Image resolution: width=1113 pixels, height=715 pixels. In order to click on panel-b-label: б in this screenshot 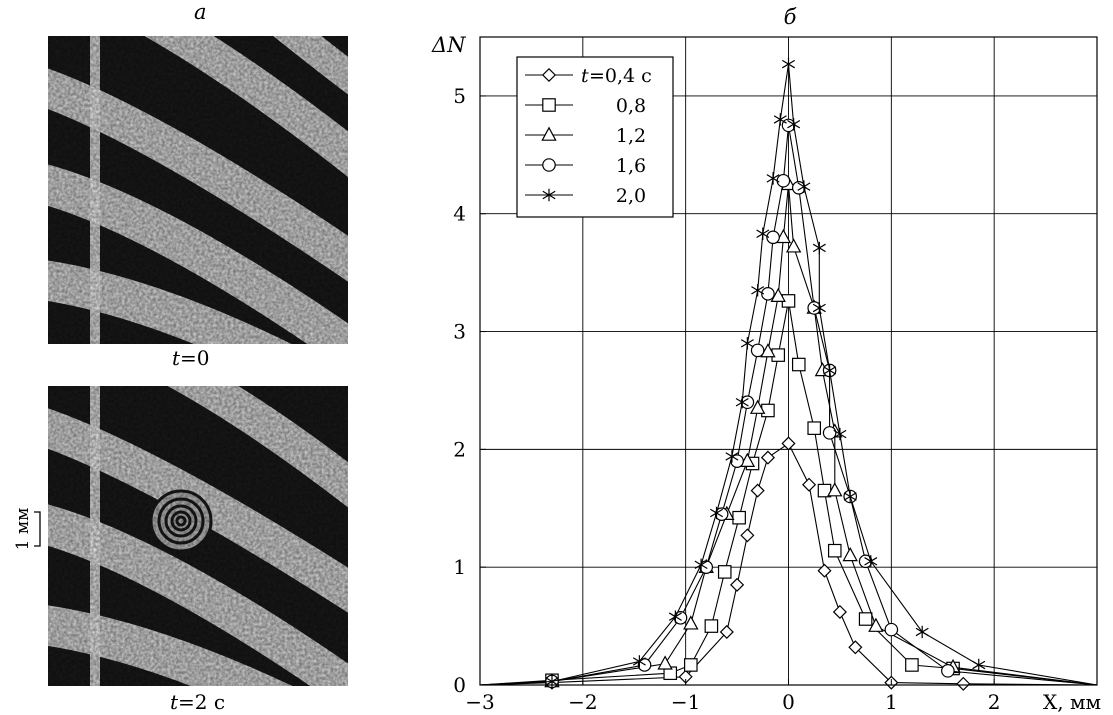, I will do `click(790, 17)`.